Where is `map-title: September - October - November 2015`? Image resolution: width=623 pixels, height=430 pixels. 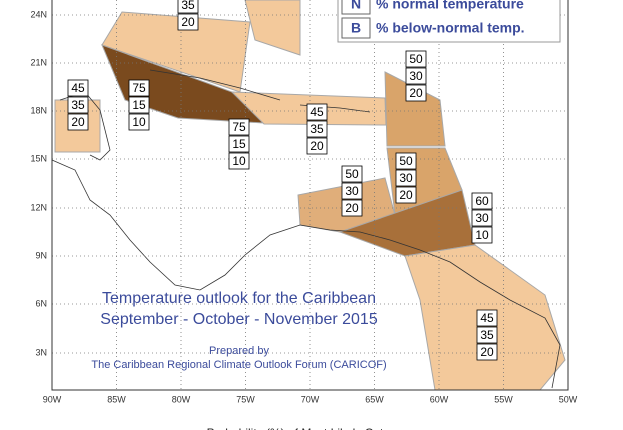 map-title: September - October - November 2015 is located at coordinates (239, 319).